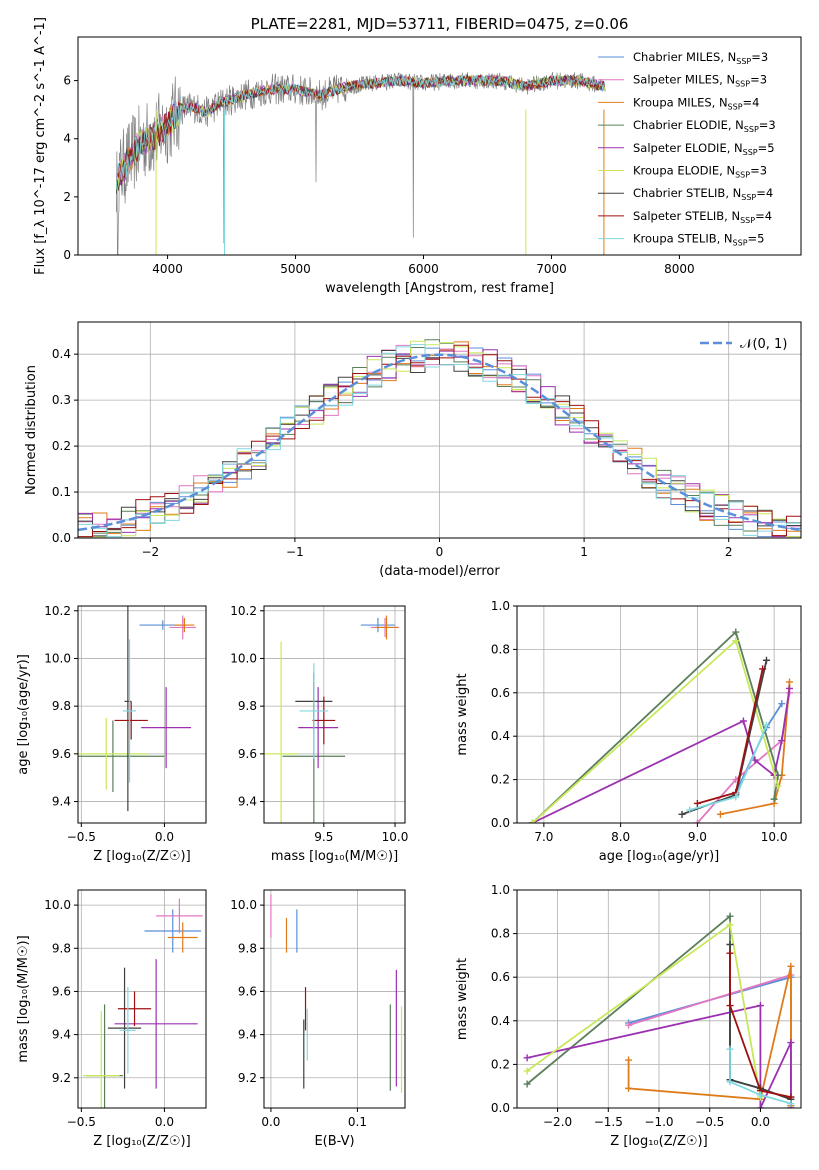  Describe the element at coordinates (61, 354) in the screenshot. I see `y-tick-label: 0.4` at that location.